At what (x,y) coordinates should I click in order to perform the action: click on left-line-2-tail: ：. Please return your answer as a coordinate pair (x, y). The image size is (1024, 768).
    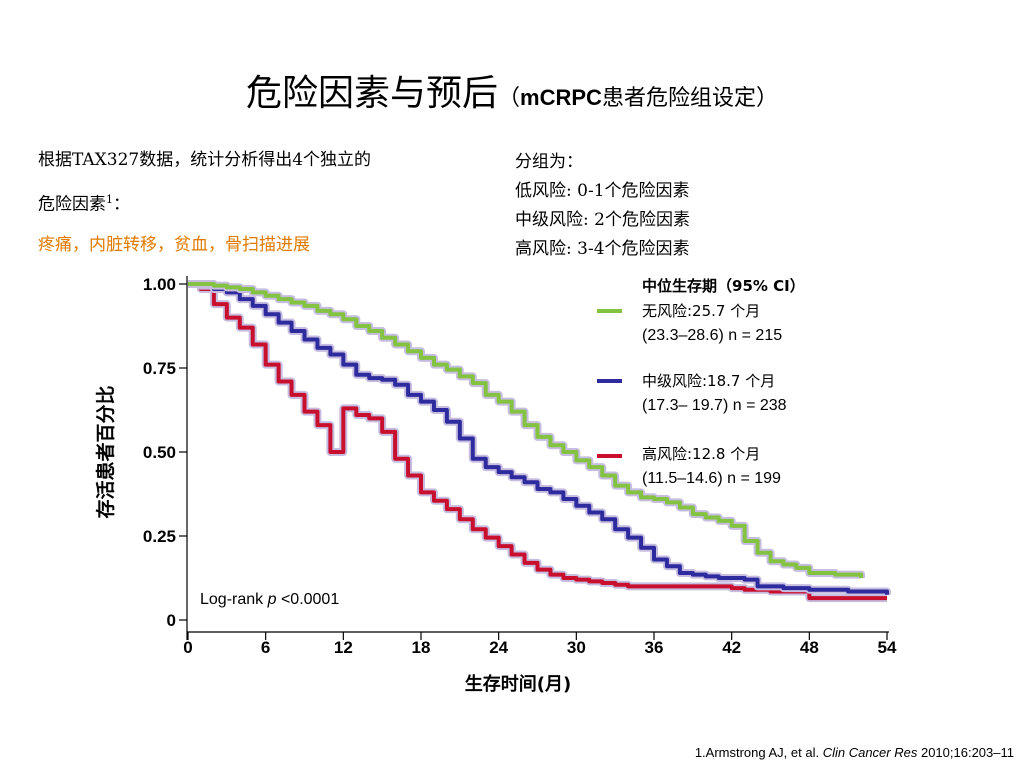
    Looking at the image, I should click on (121, 204).